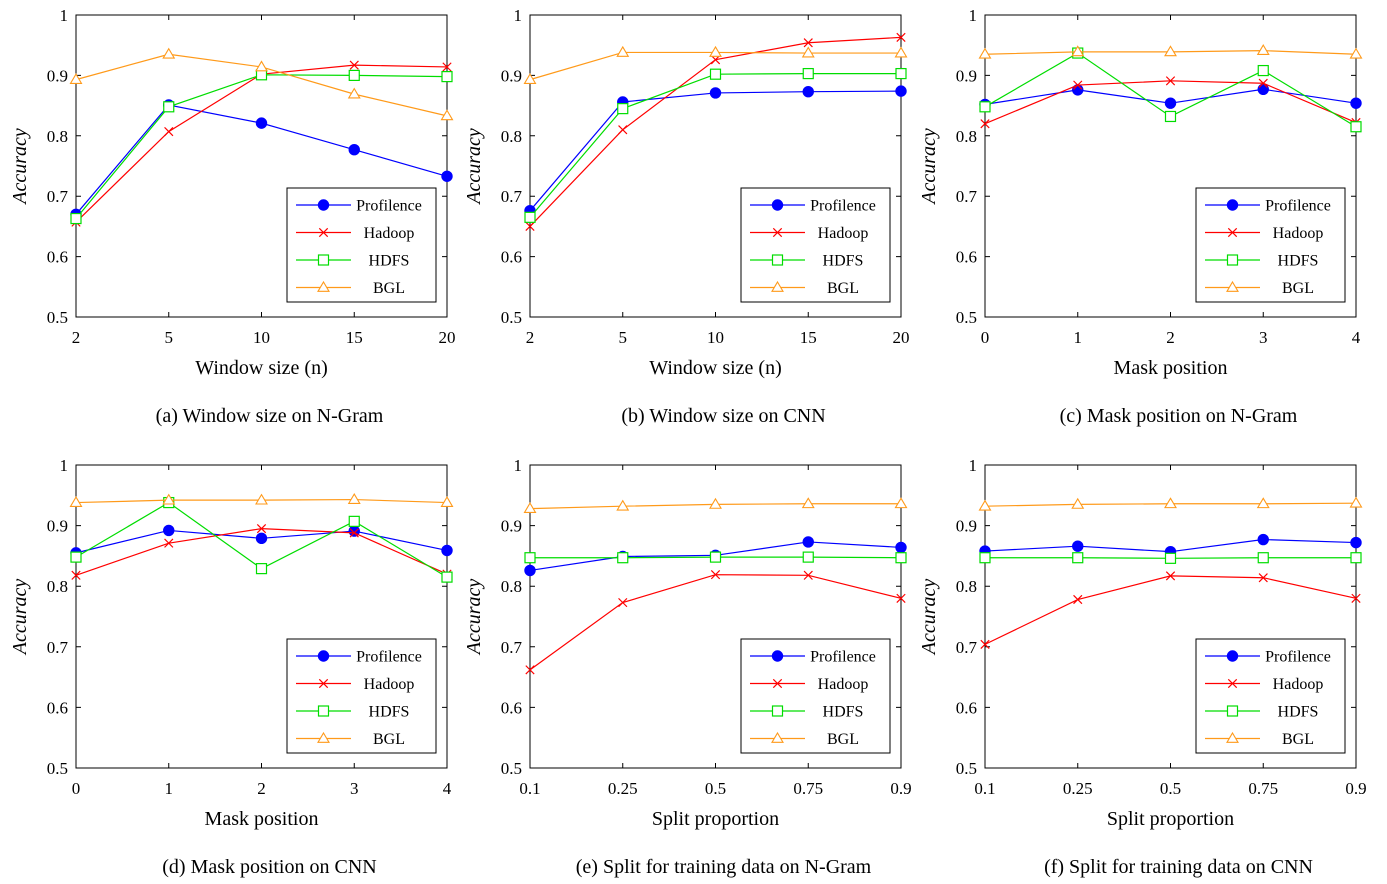 The width and height of the screenshot is (1387, 884). Describe the element at coordinates (269, 867) in the screenshot. I see `panel-caption: (d) Mask position on CNN` at that location.